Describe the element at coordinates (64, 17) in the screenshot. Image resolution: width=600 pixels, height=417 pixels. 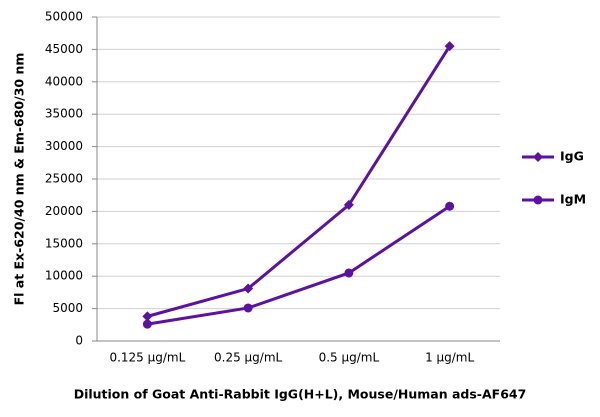
I see `y-tick-label: 50000` at that location.